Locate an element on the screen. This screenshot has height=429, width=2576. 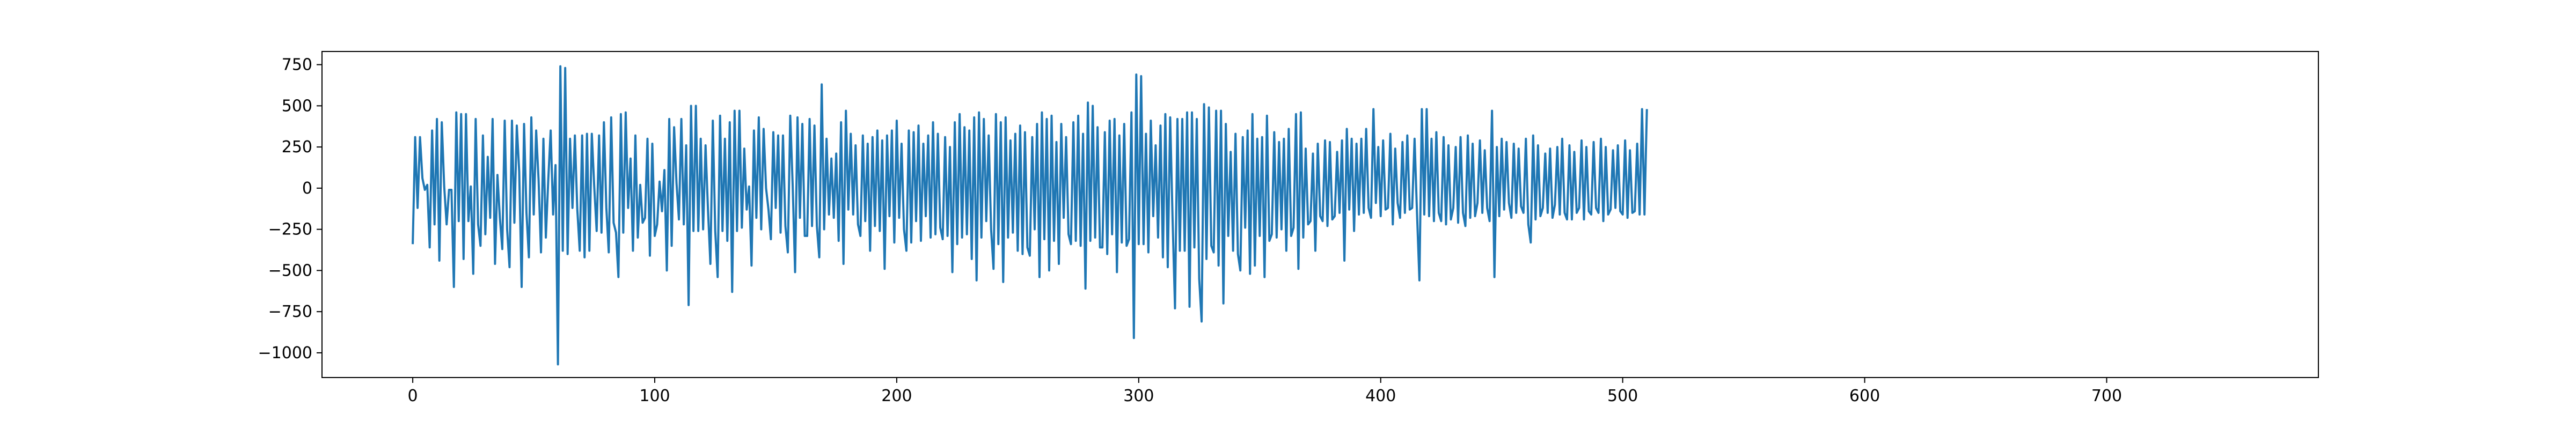
x-tick-label: 200 is located at coordinates (896, 396).